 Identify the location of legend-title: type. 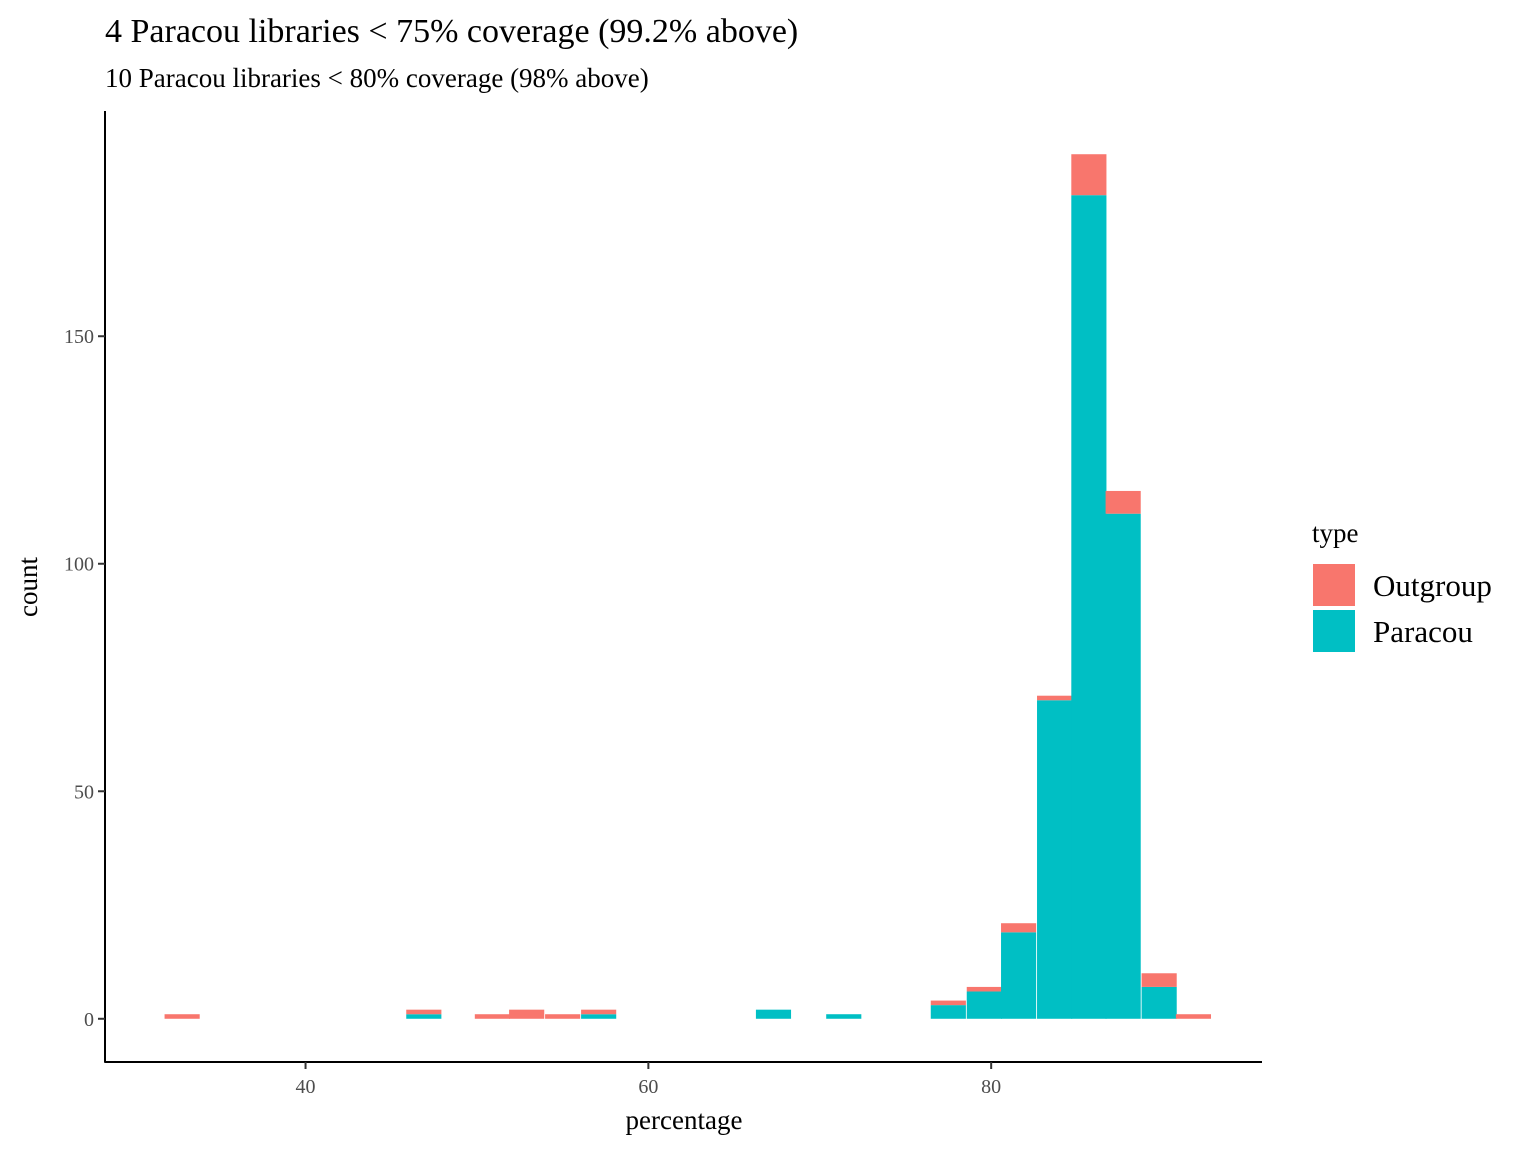
(1335, 533).